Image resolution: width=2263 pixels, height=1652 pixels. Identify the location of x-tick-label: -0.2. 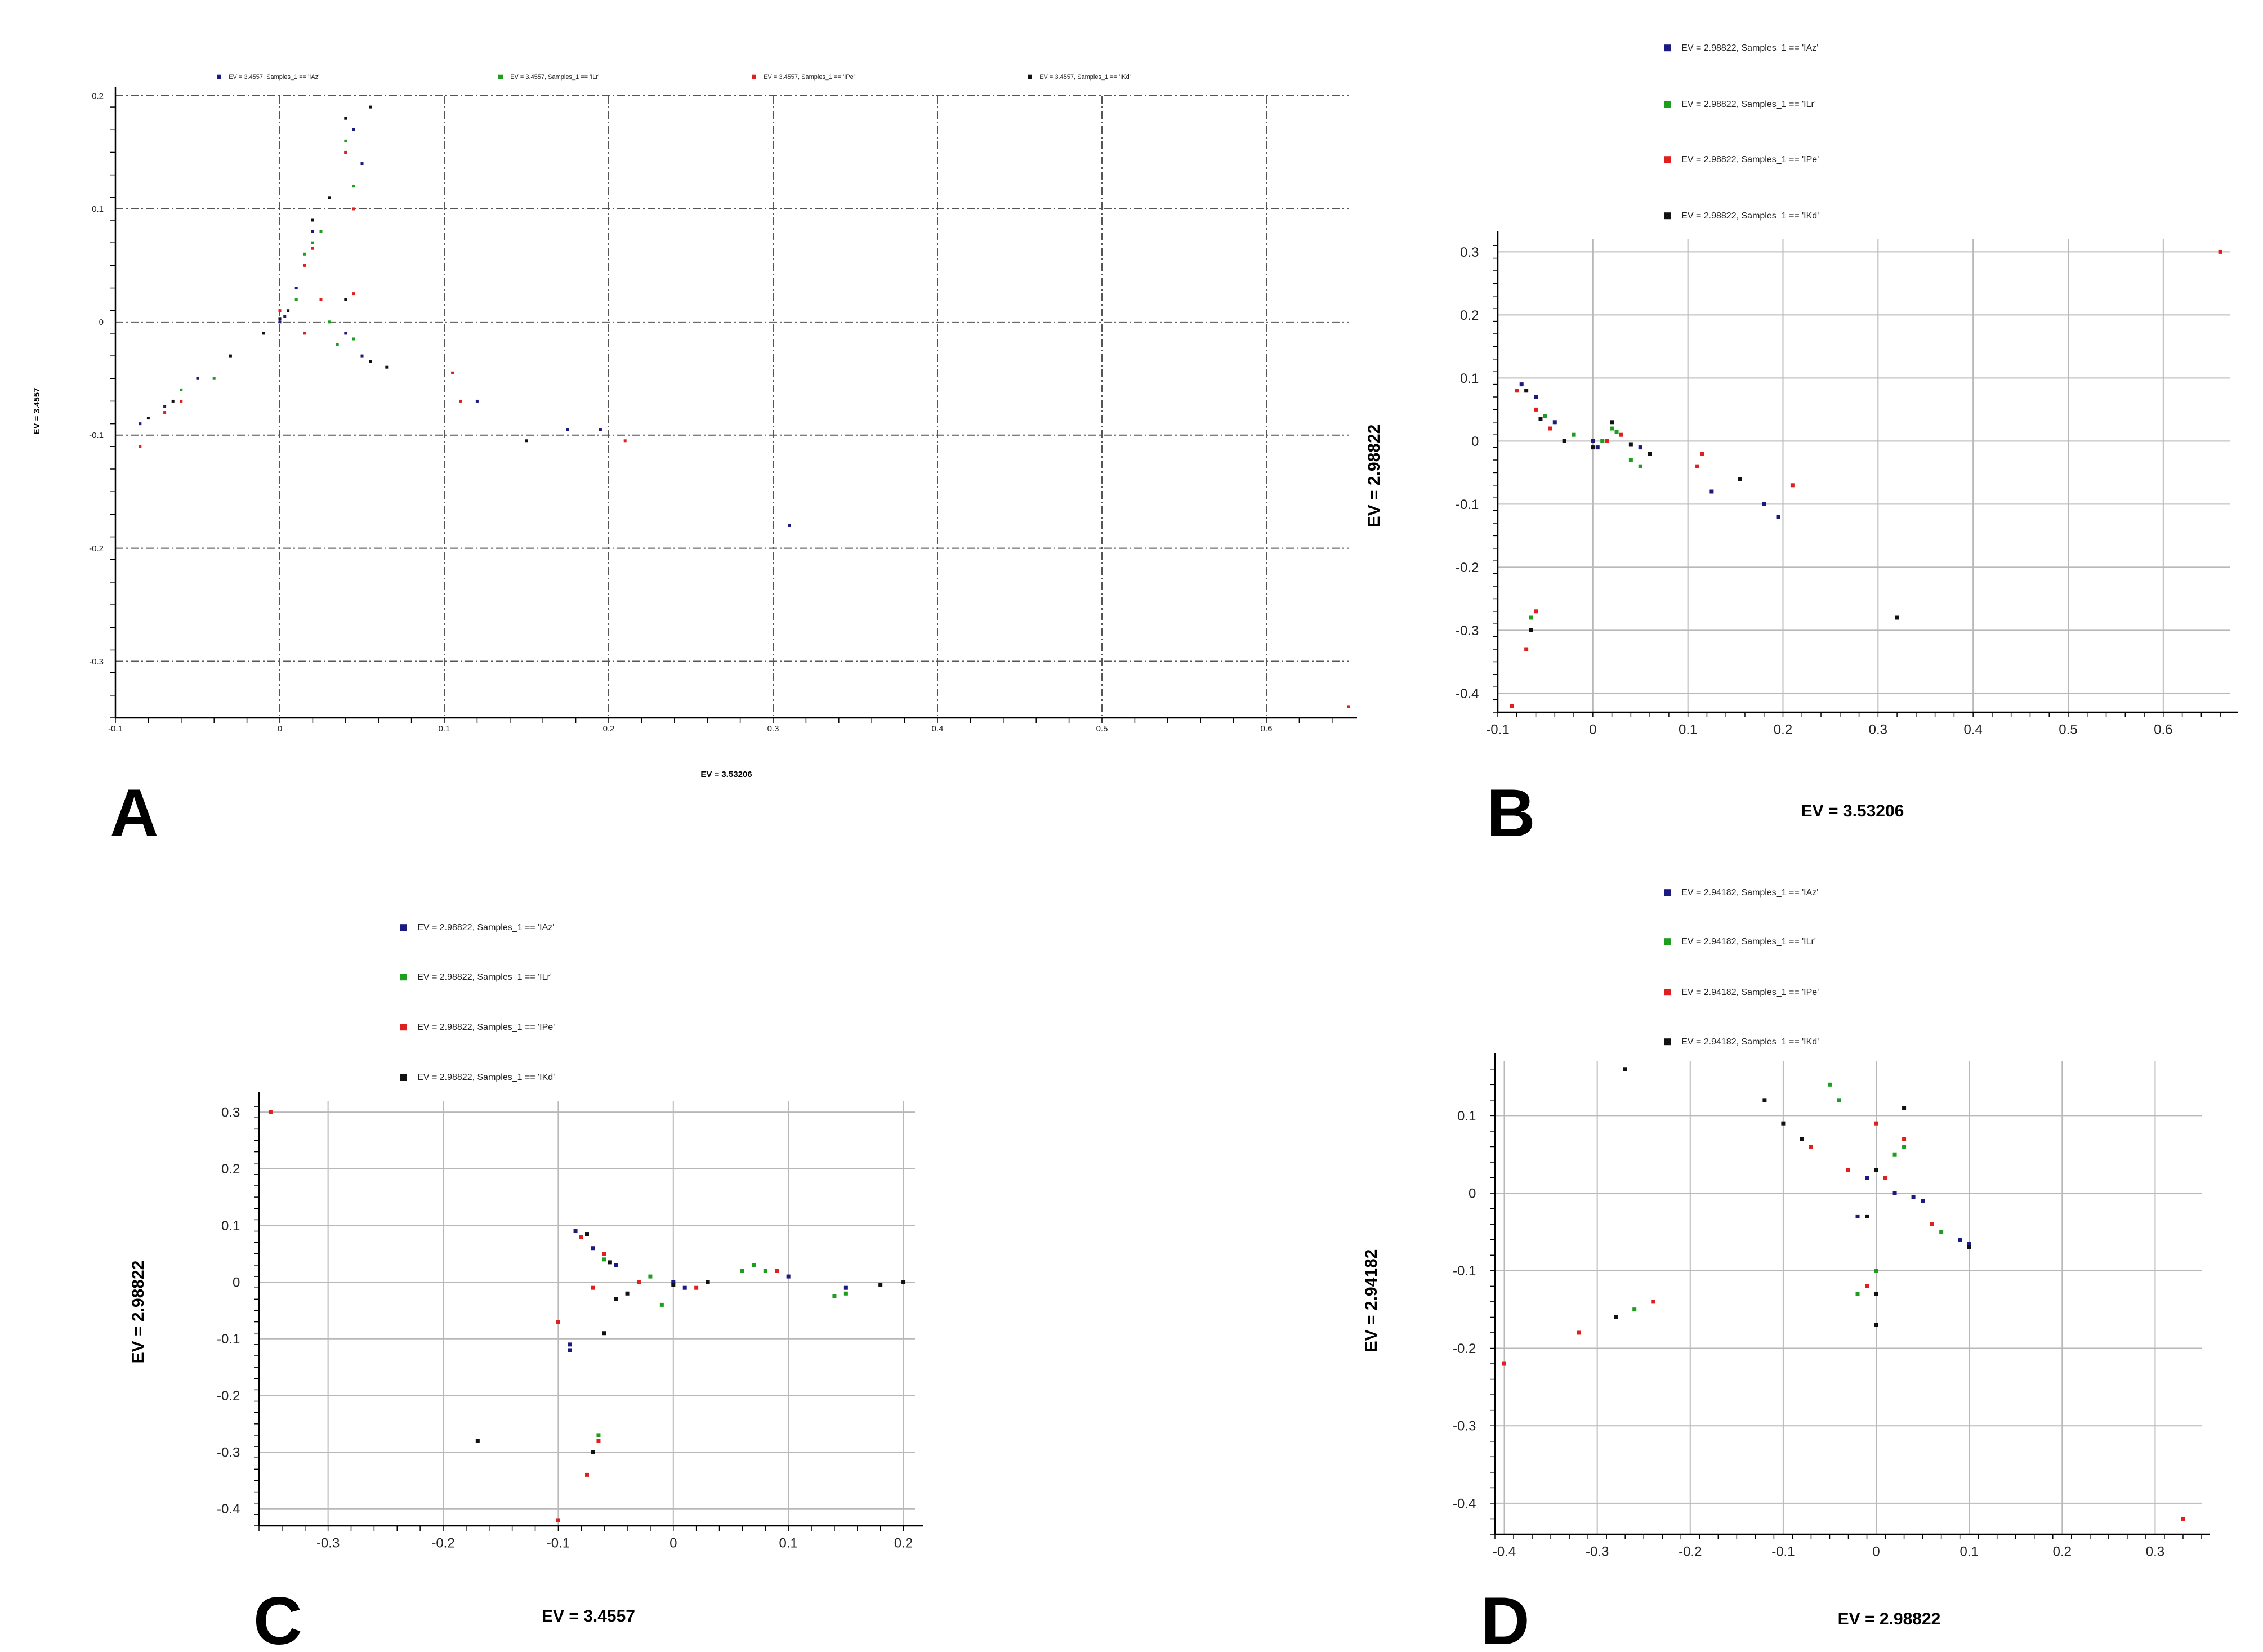
(442, 1543).